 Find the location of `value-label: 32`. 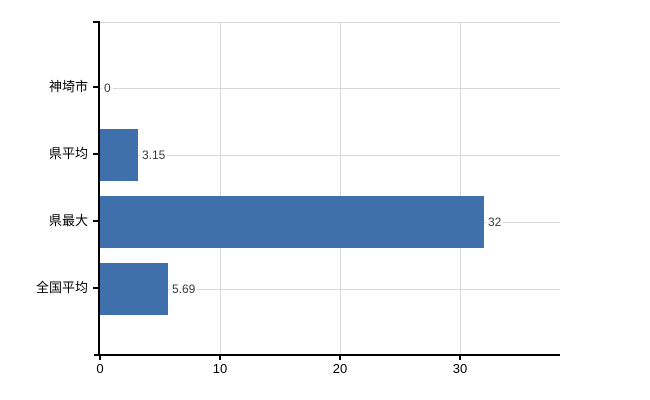

value-label: 32 is located at coordinates (495, 222).